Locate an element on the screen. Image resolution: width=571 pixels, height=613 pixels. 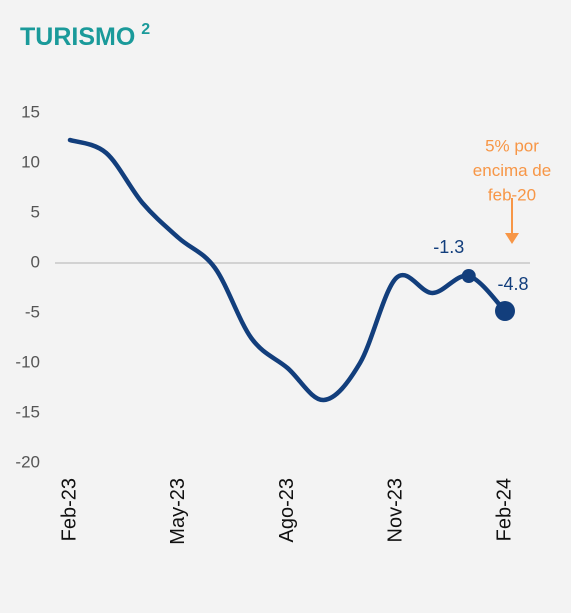
y-tick-label: -15 is located at coordinates (27, 411).